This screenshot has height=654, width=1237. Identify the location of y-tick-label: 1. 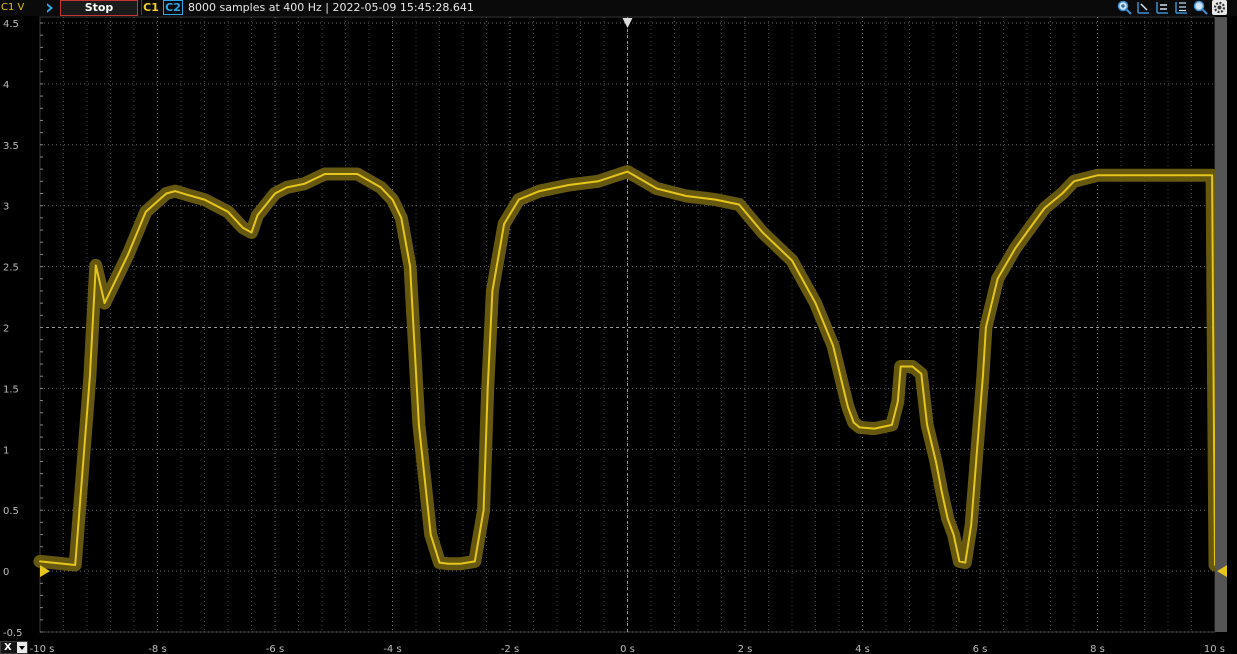
(6, 450).